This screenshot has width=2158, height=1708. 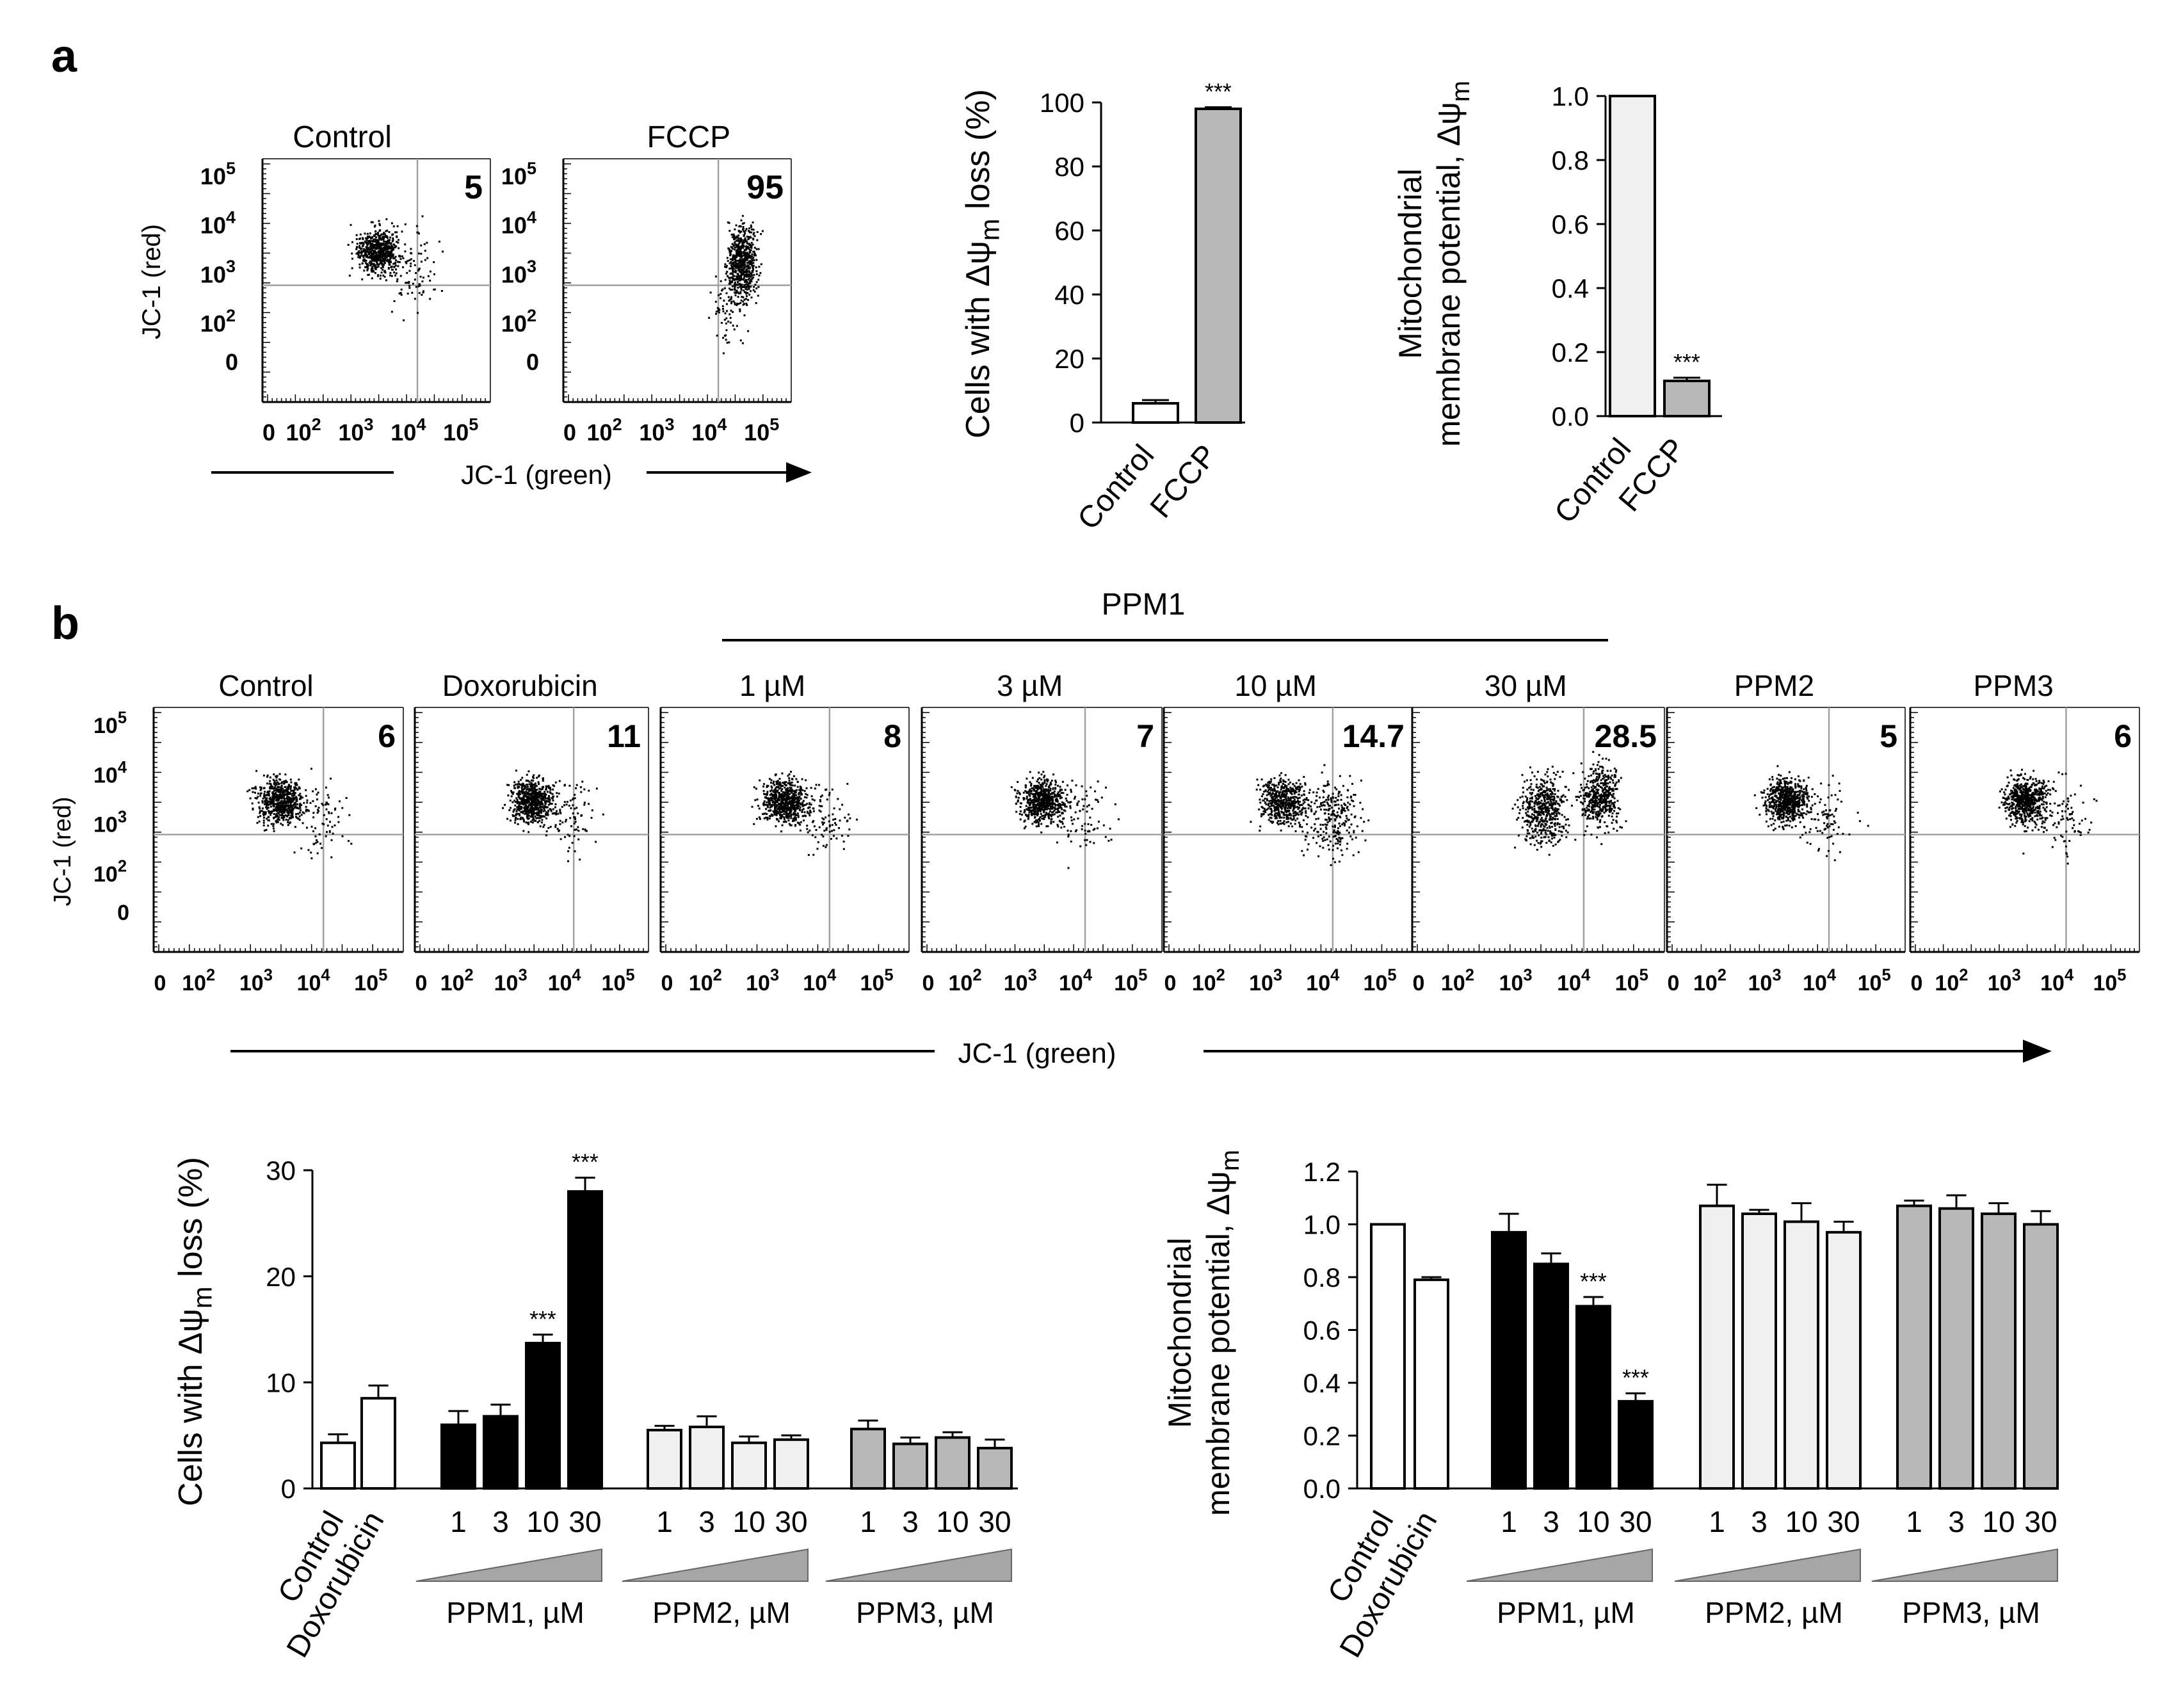 What do you see at coordinates (281, 1382) in the screenshot?
I see `y-tick-label: 10` at bounding box center [281, 1382].